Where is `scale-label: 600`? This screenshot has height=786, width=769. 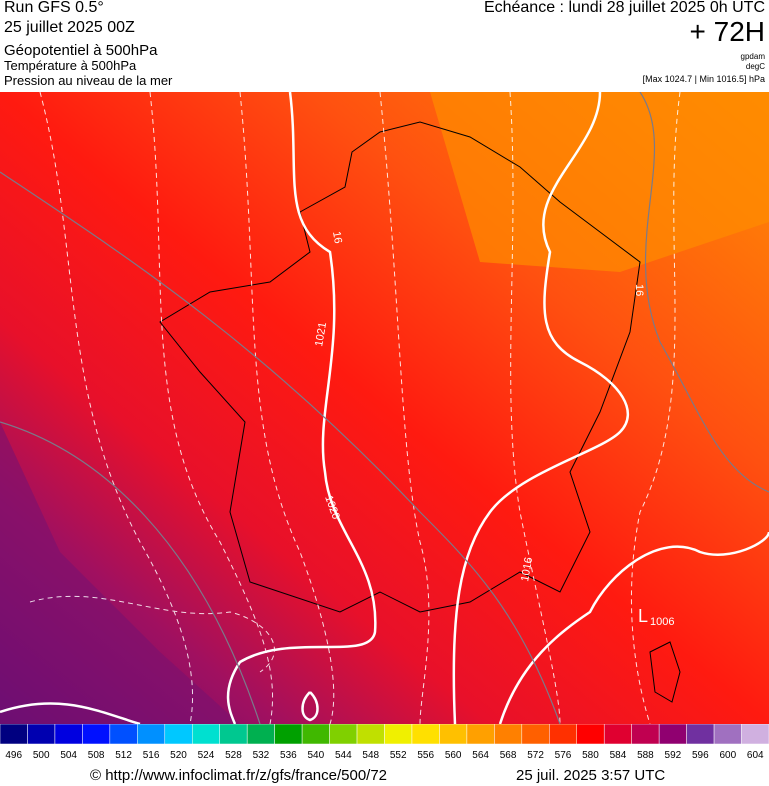
scale-label: 600 is located at coordinates (727, 755).